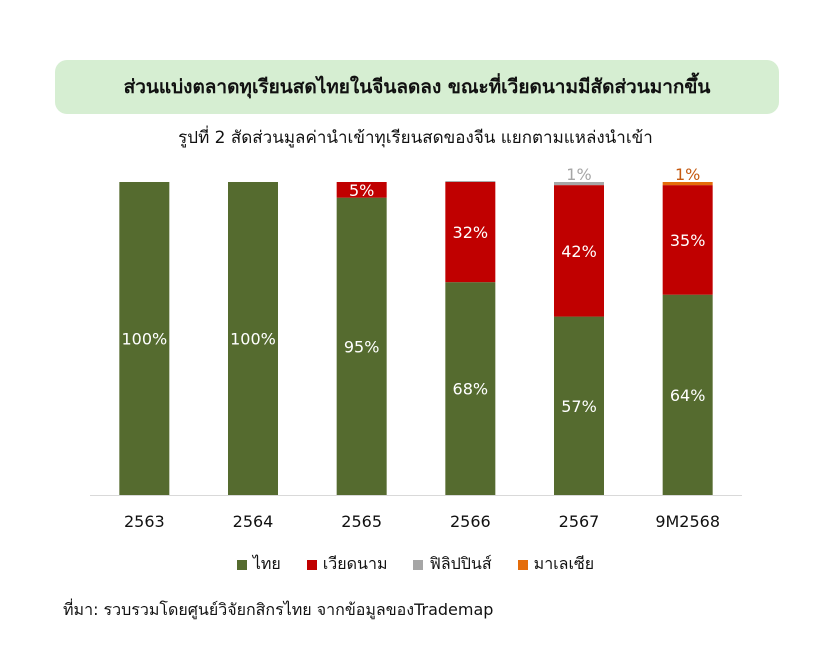  I want to click on x-tick-label: 2566, so click(470, 521).